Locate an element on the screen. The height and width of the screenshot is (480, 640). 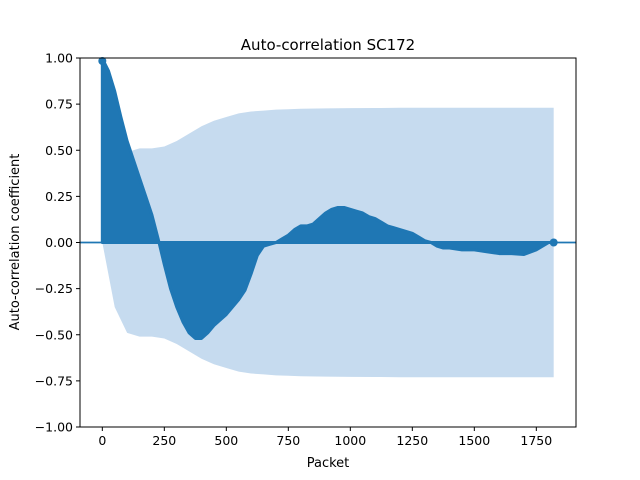
x-tick-label: 1000 is located at coordinates (350, 440).